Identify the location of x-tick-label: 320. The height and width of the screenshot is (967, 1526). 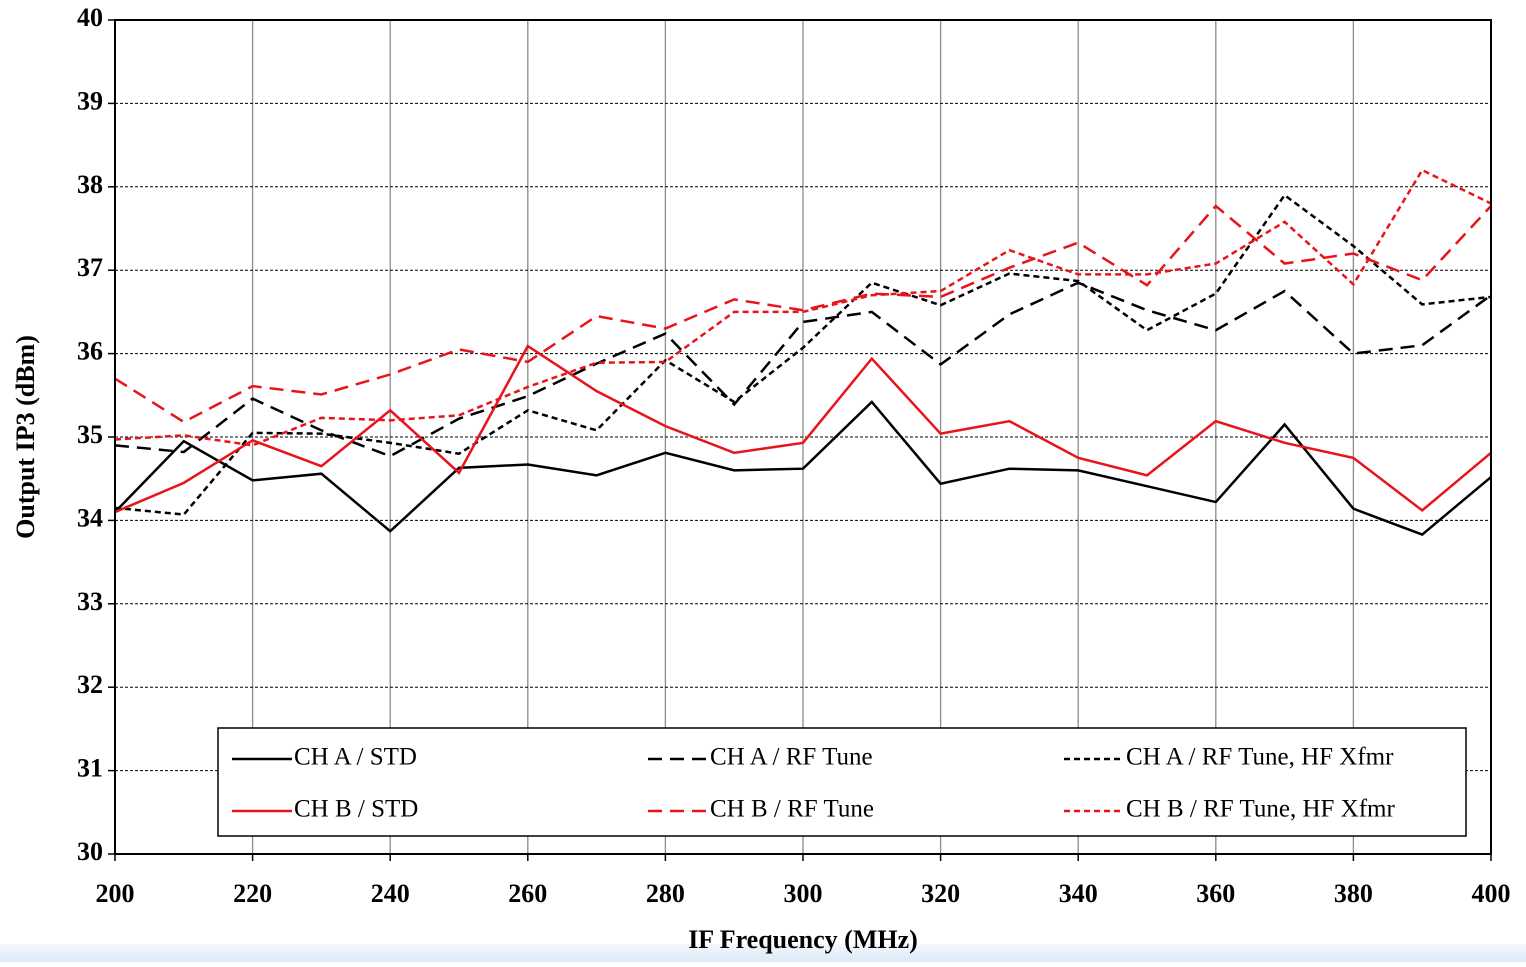
(940, 893).